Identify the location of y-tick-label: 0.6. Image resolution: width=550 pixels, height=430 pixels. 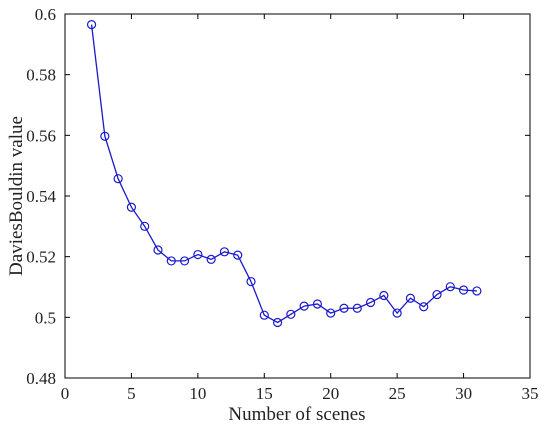
(45, 14).